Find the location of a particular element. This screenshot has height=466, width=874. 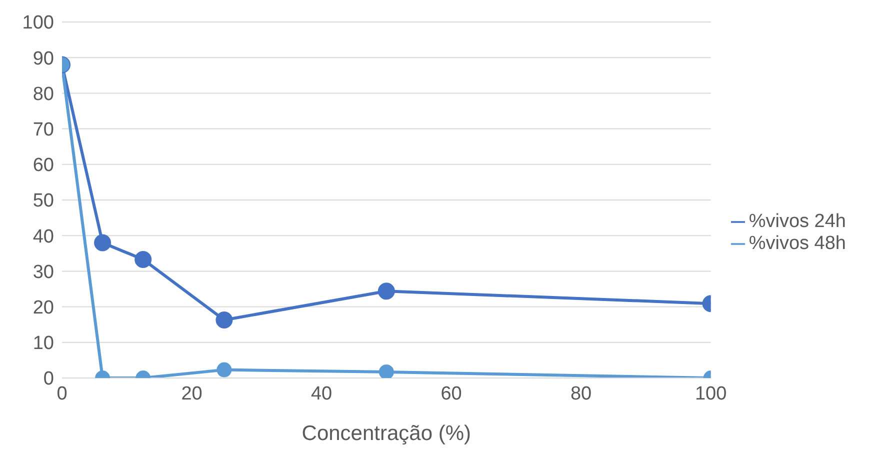

x-tick-label: 0 is located at coordinates (62, 393).